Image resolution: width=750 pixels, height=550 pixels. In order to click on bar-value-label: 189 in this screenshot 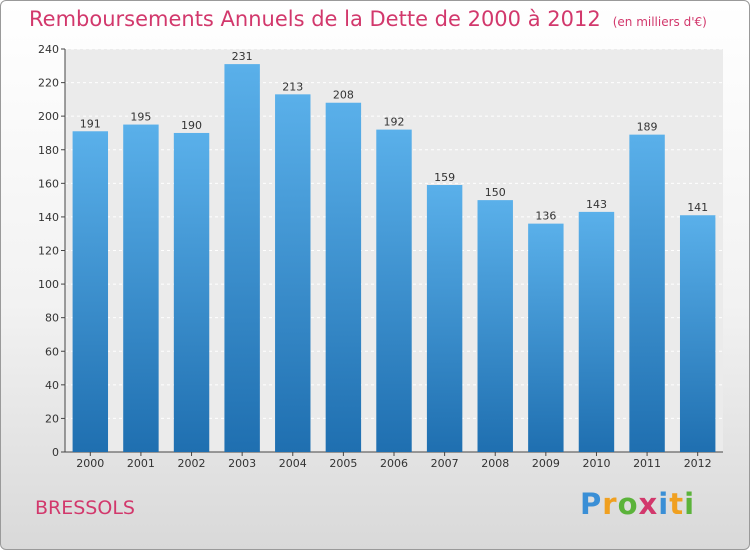, I will do `click(647, 127)`.